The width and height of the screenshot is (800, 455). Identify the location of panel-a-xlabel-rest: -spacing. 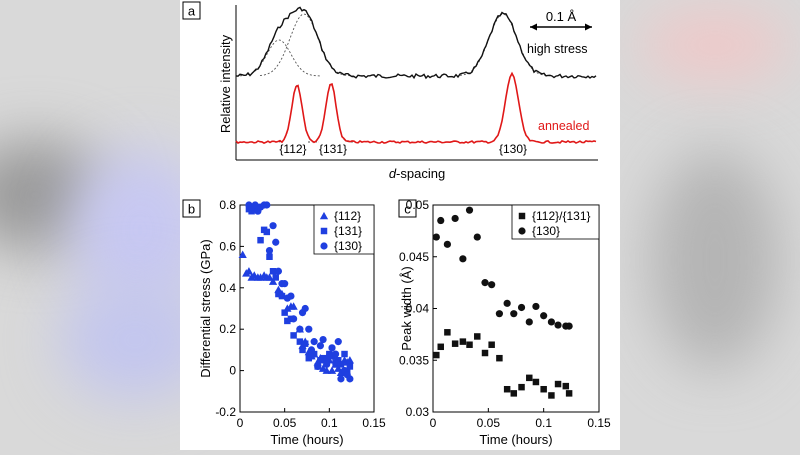
(420, 173).